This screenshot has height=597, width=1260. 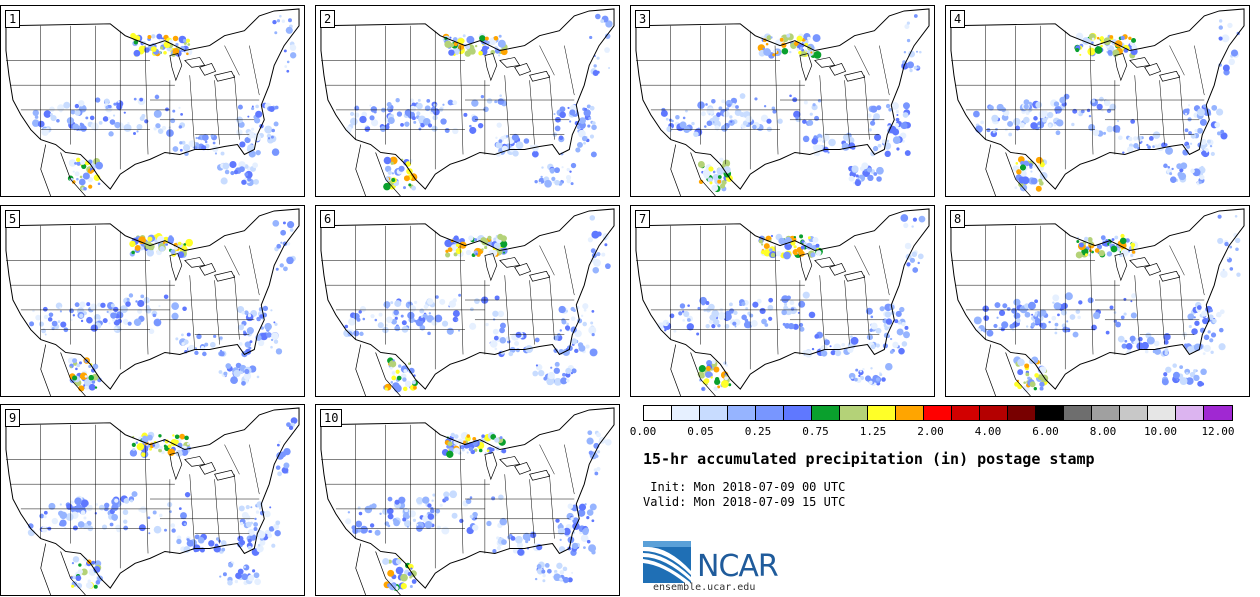 What do you see at coordinates (782, 101) in the screenshot?
I see `ensemble-member-panel: 3` at bounding box center [782, 101].